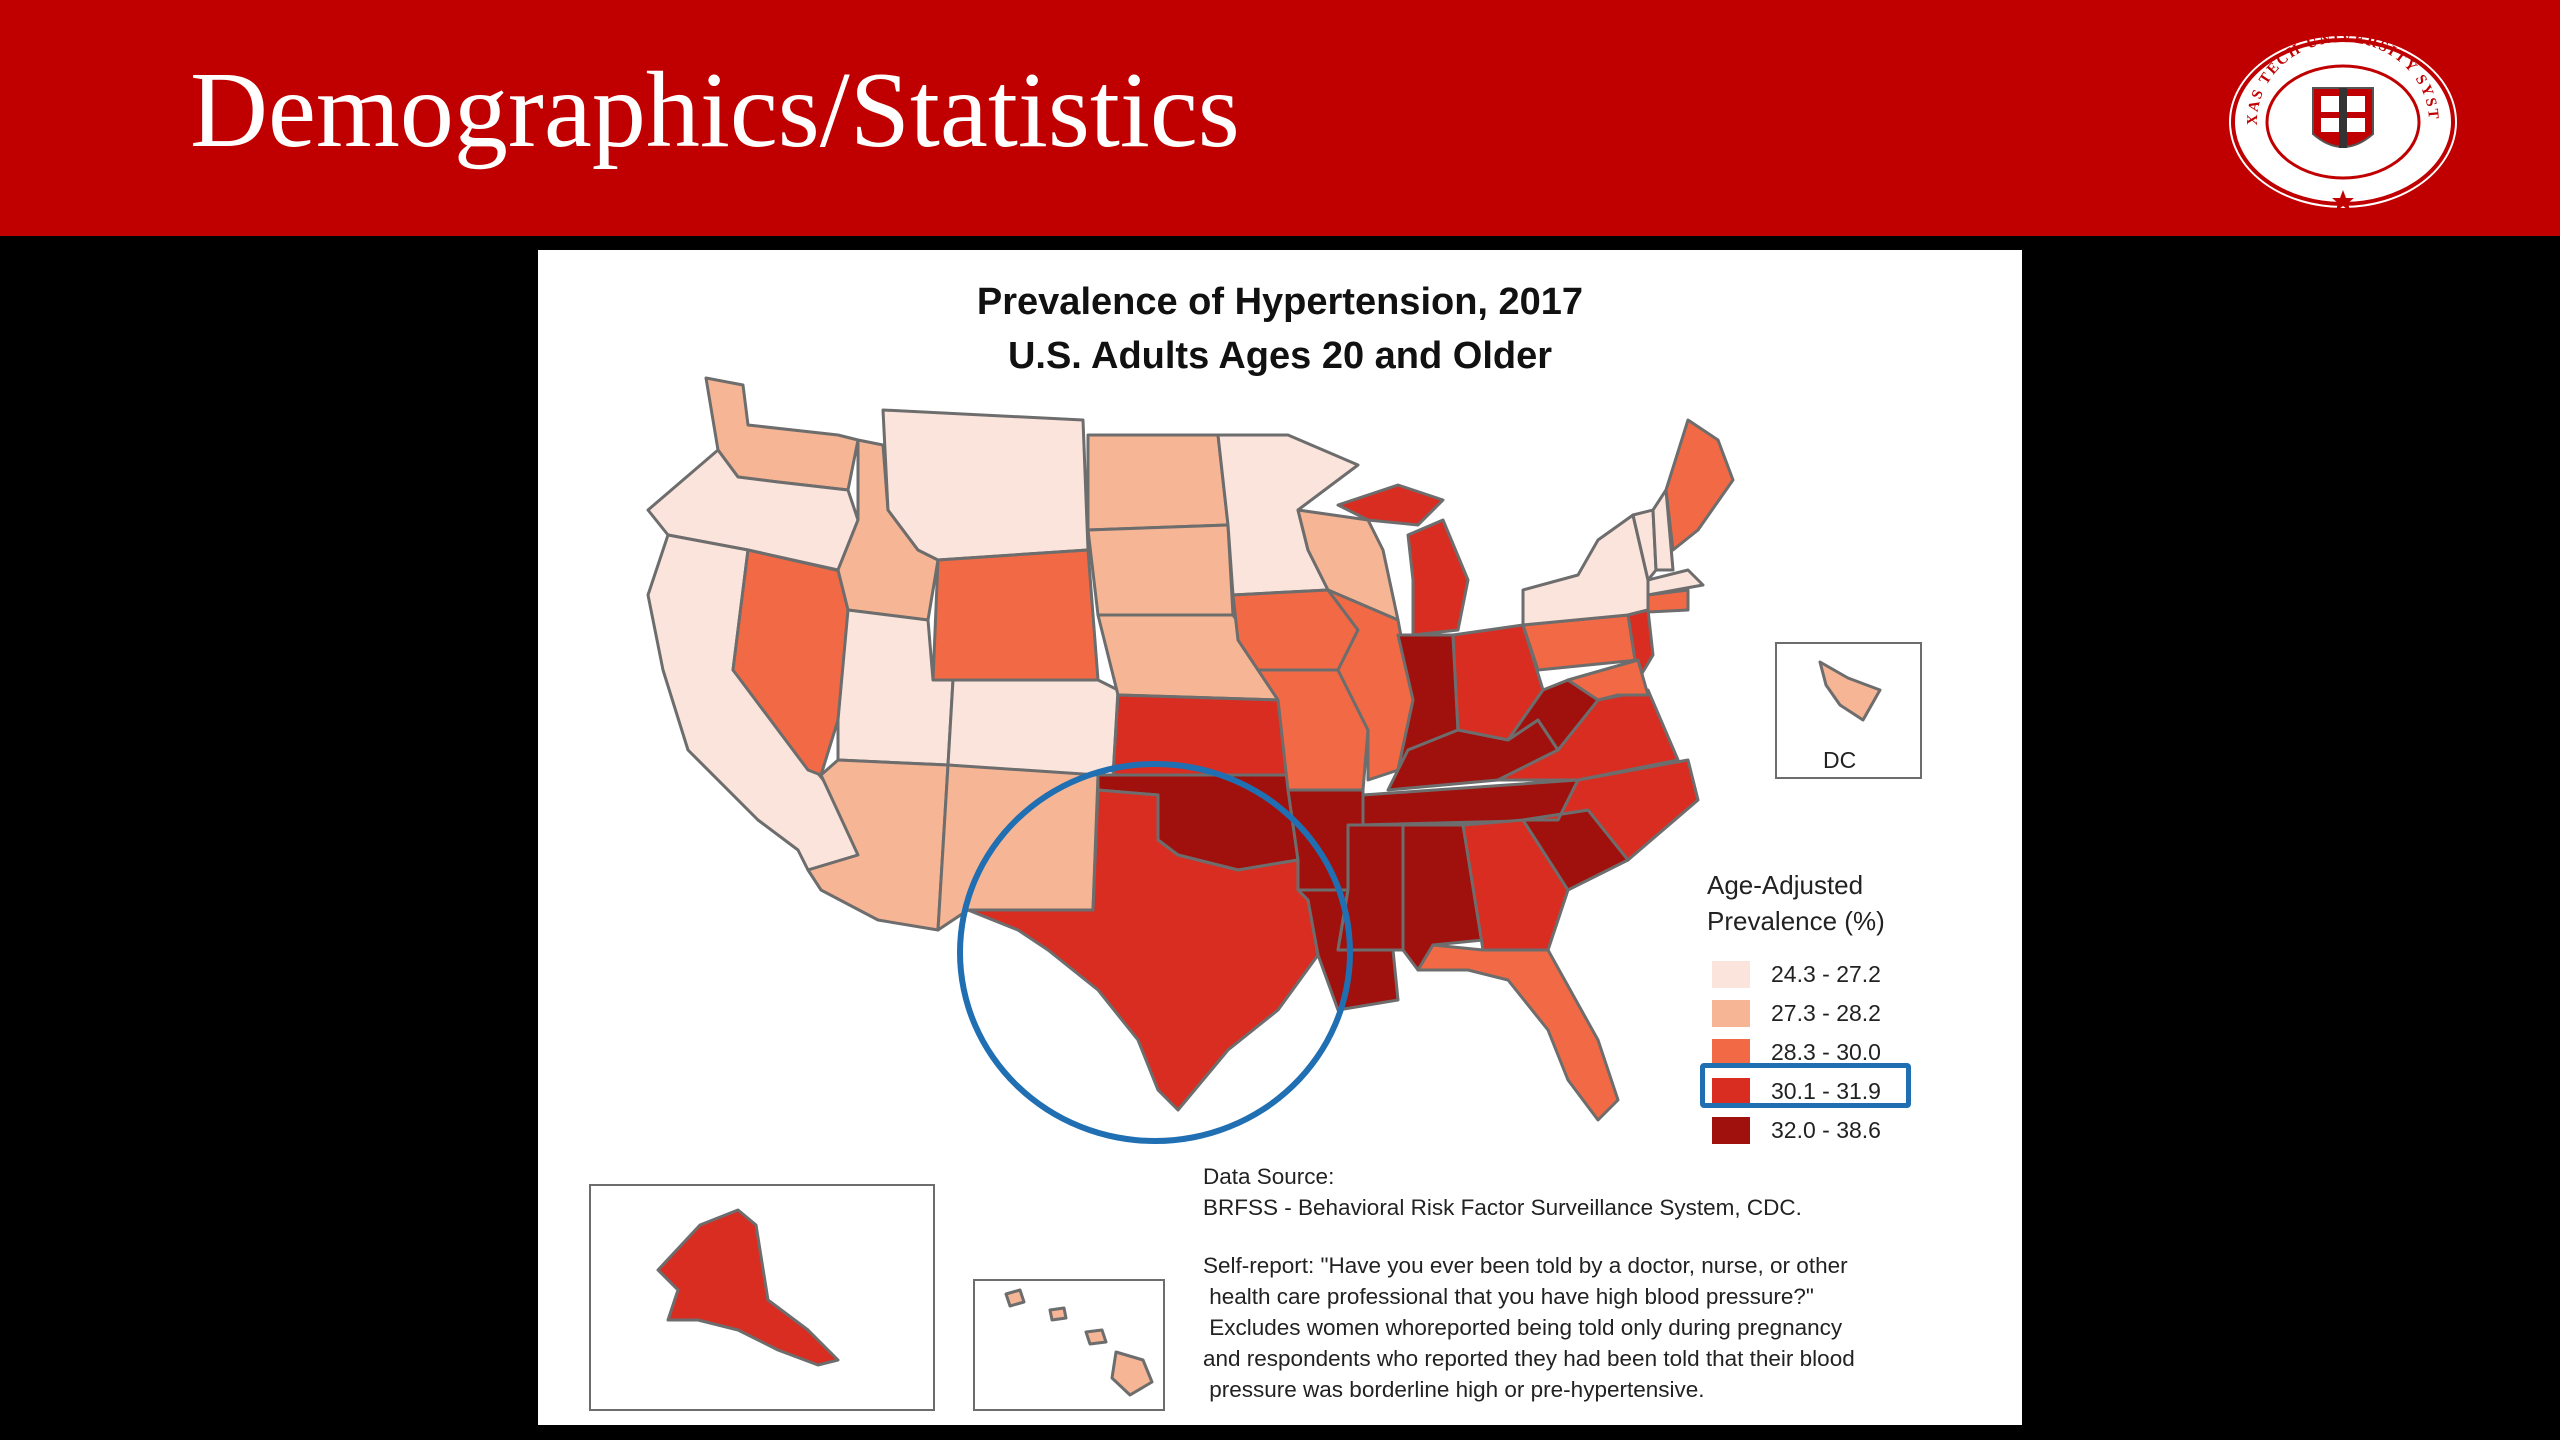 The image size is (2560, 1440). Describe the element at coordinates (748, 1287) in the screenshot. I see `state-alaska` at that location.